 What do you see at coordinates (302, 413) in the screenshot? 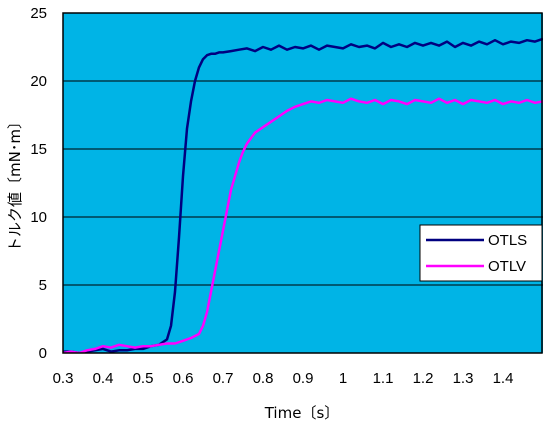
I see `x-axis-label: Time〔s〕` at bounding box center [302, 413].